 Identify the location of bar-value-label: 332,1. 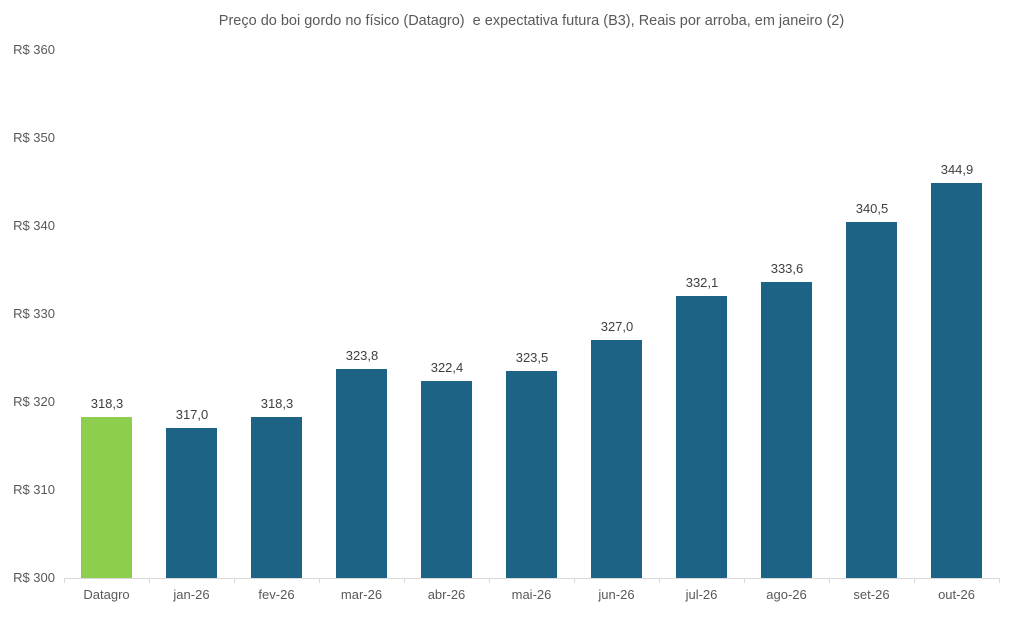
(702, 282).